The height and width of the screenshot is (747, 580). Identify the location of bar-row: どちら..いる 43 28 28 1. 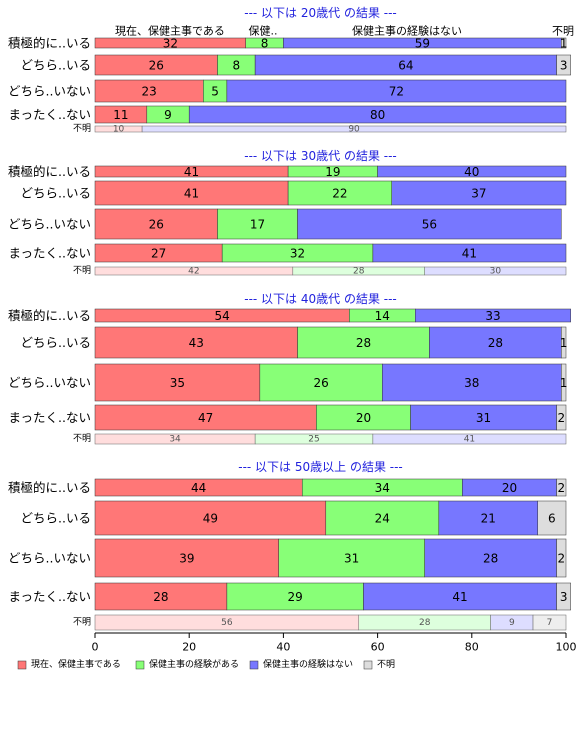
(294, 342).